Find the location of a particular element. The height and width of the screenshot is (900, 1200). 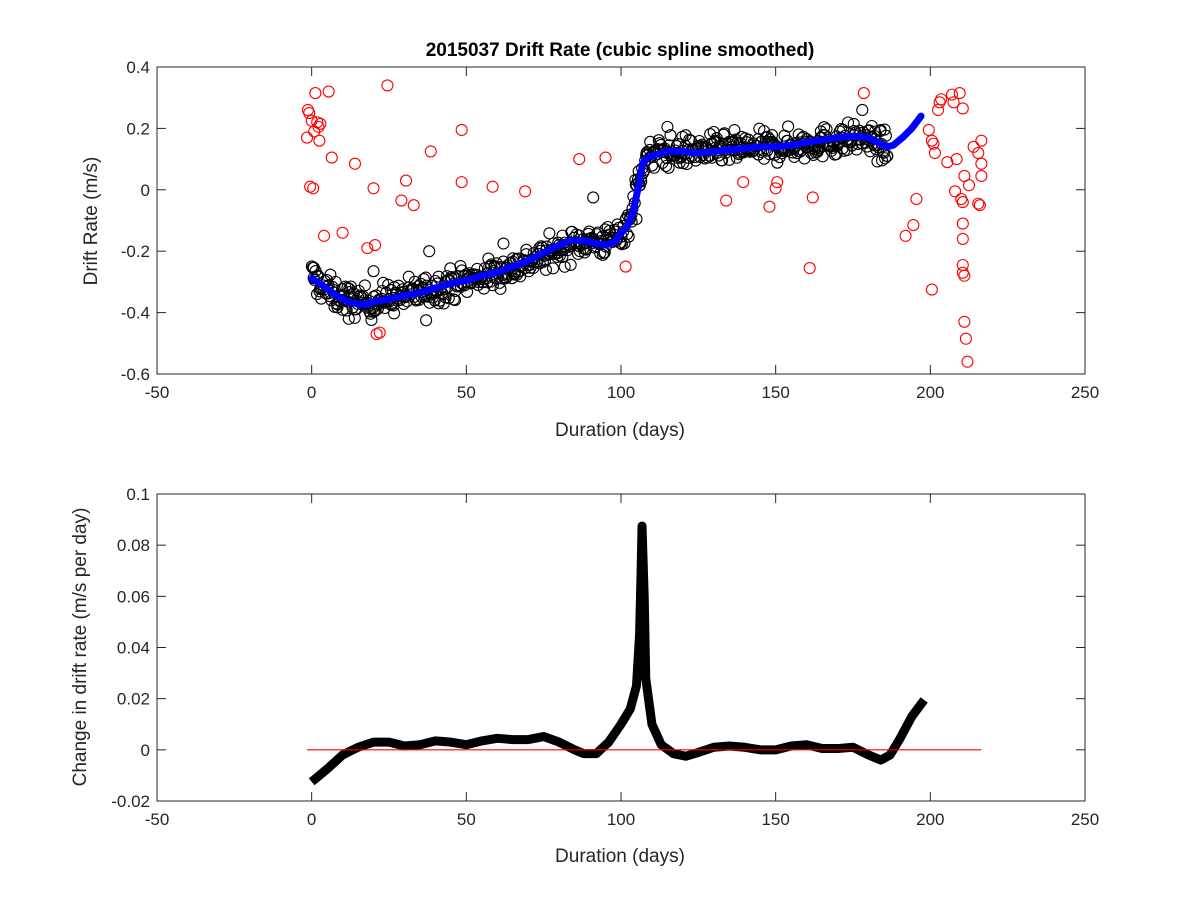

bottom-x-tick-label: 150 is located at coordinates (775, 819).